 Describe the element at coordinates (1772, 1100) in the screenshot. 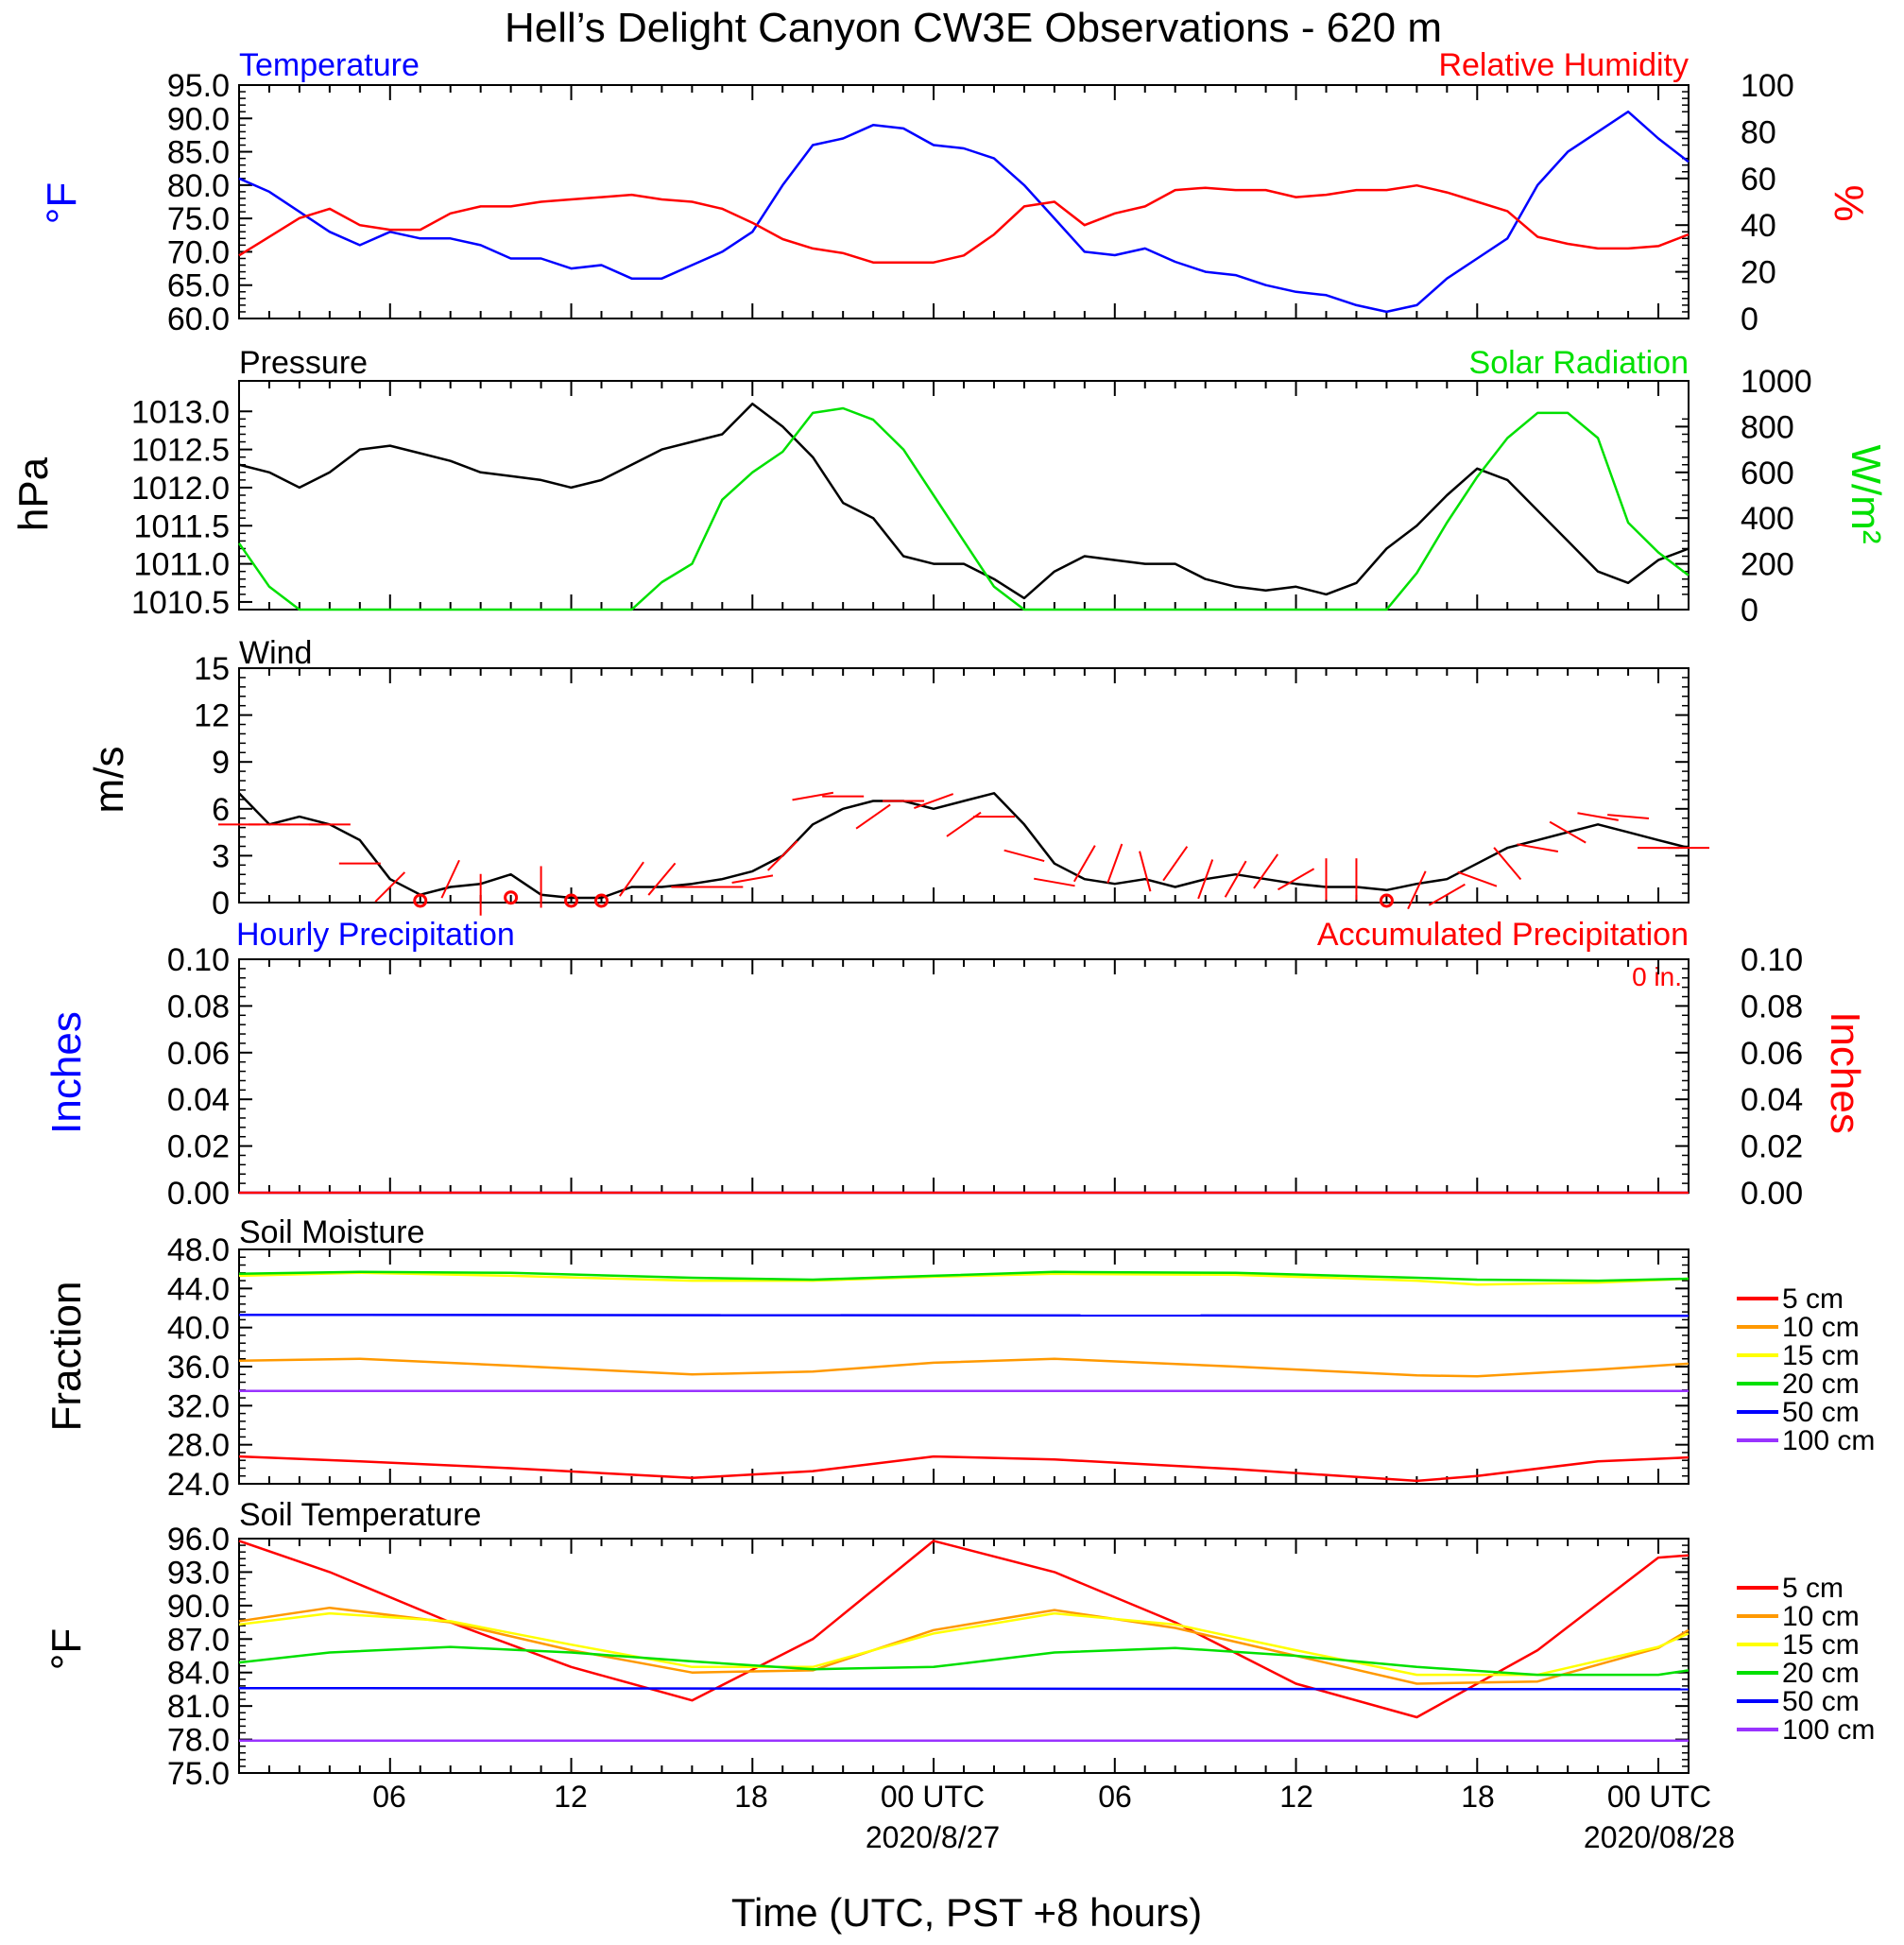

I see `y2-tick-label: 0.04` at that location.